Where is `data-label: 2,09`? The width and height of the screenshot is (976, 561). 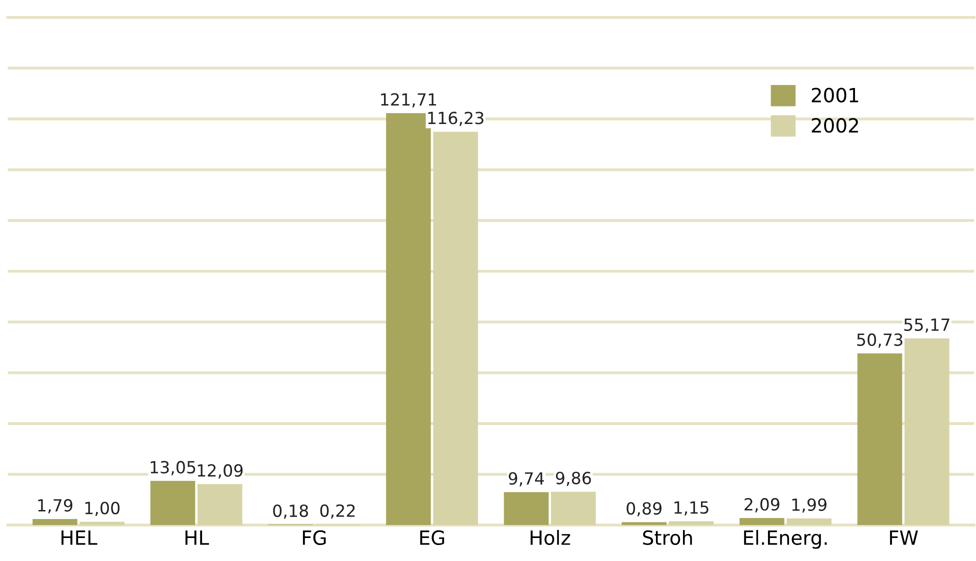
data-label: 2,09 is located at coordinates (762, 505).